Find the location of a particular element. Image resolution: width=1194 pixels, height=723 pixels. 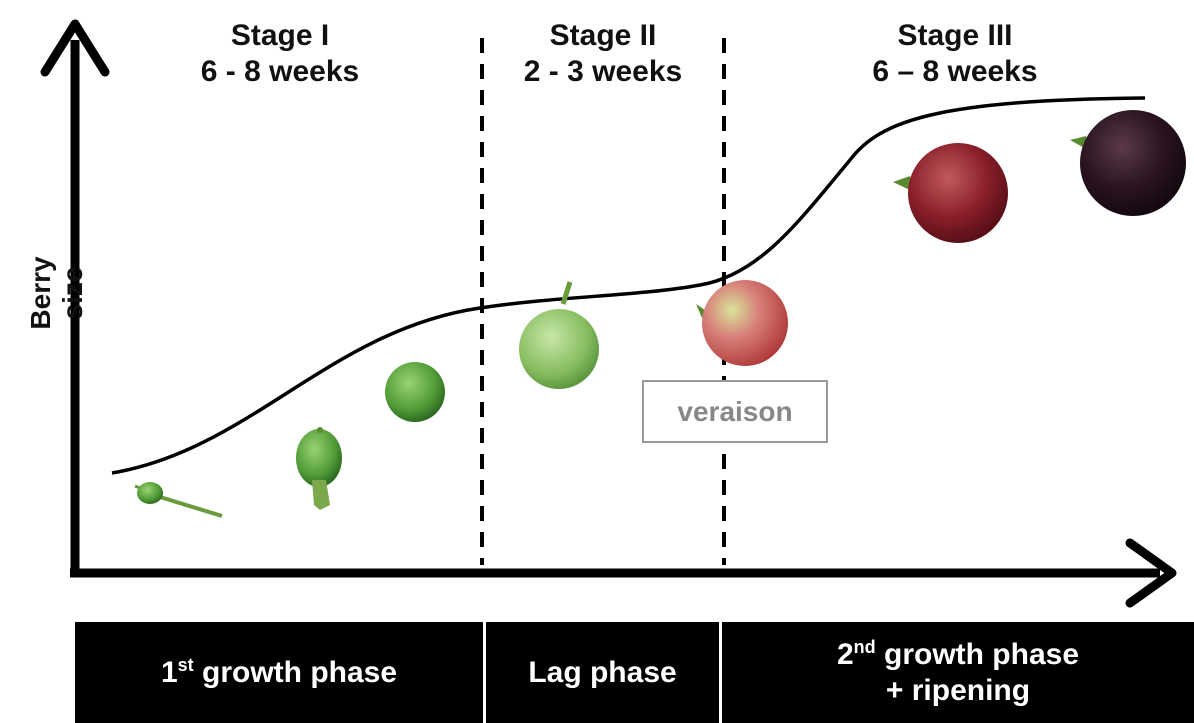

veraison-label: veraison is located at coordinates (735, 411).